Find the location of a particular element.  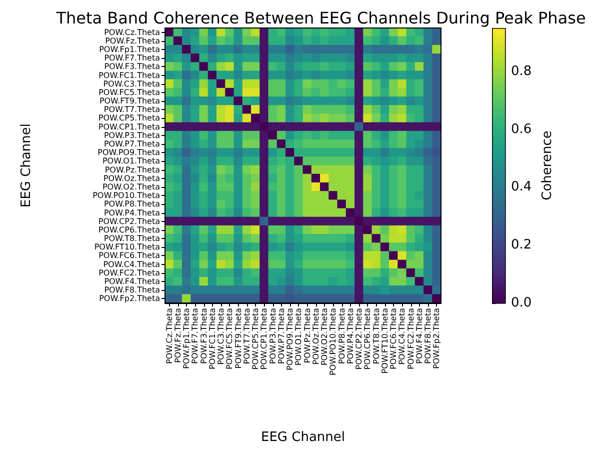

x-tick-label: POW.P8.Theta is located at coordinates (341, 336).